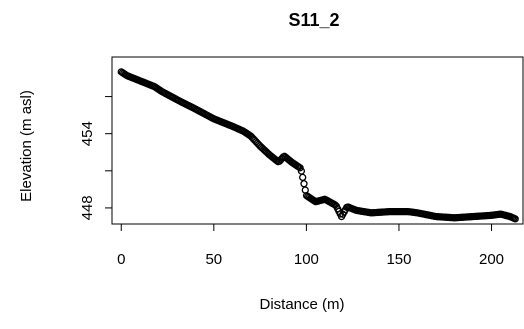 The width and height of the screenshot is (524, 329). I want to click on x-tick-label: 50, so click(213, 259).